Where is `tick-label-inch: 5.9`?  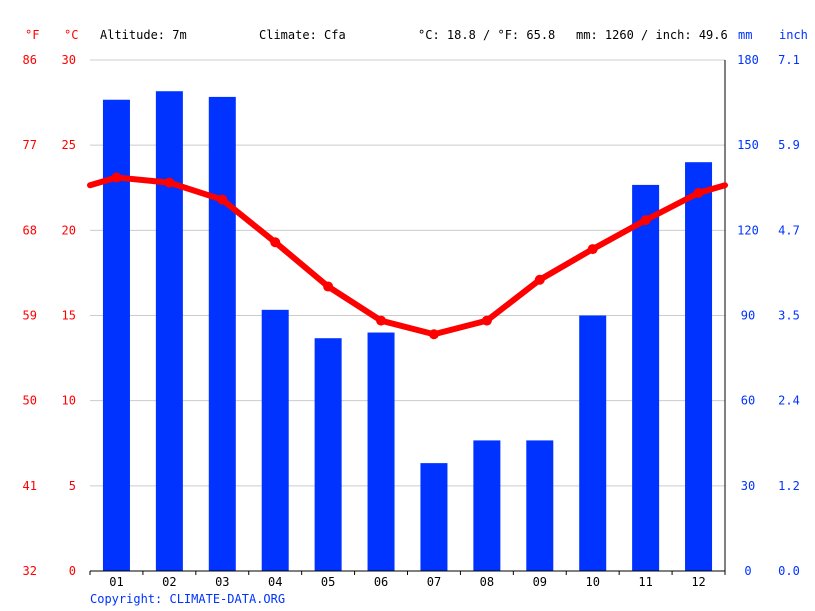
tick-label-inch: 5.9 is located at coordinates (789, 145).